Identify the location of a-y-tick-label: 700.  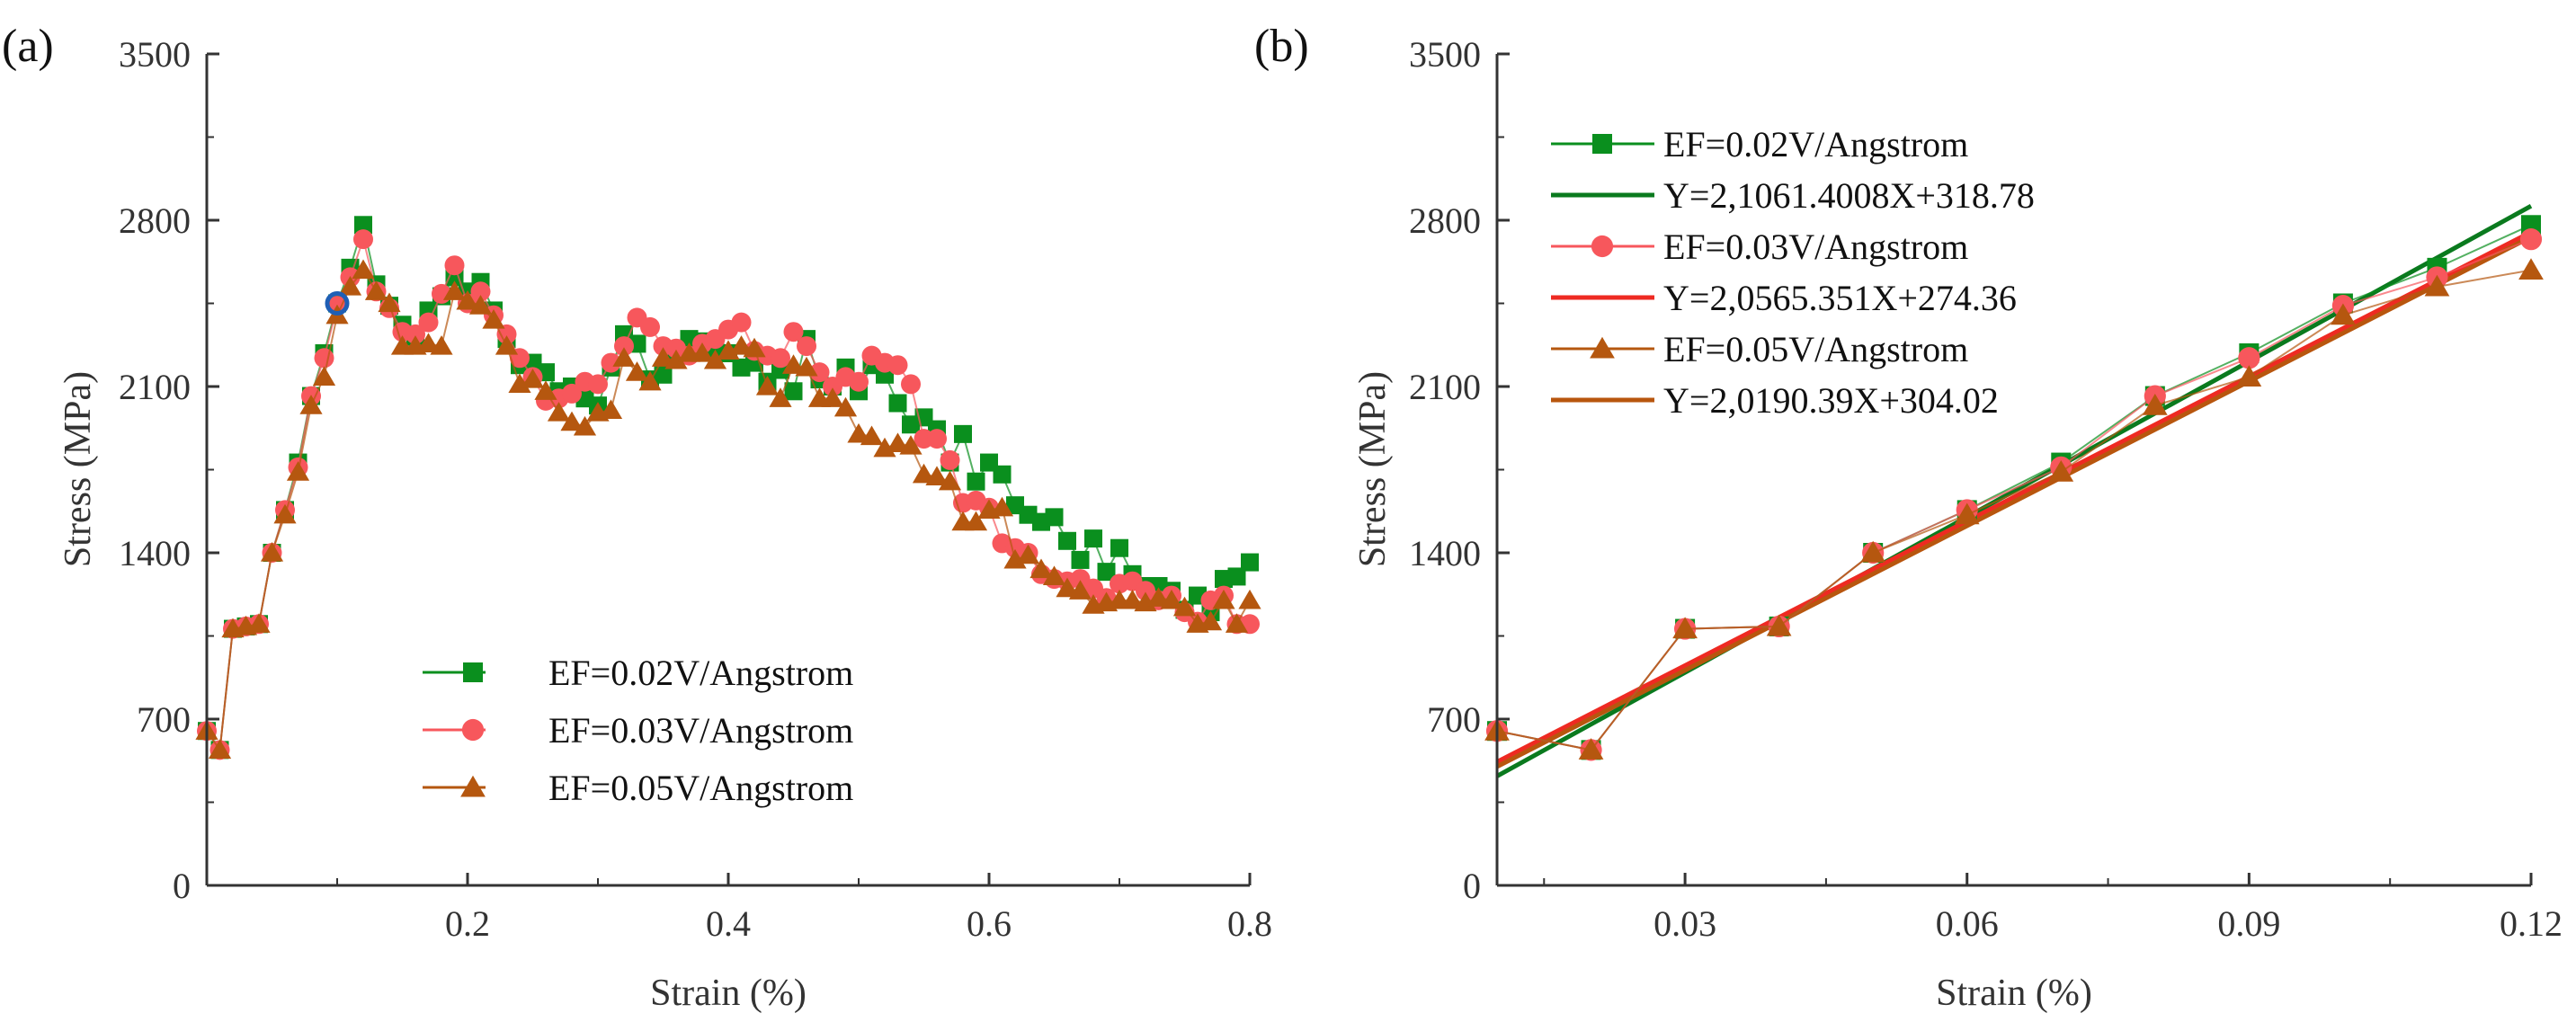
(164, 719).